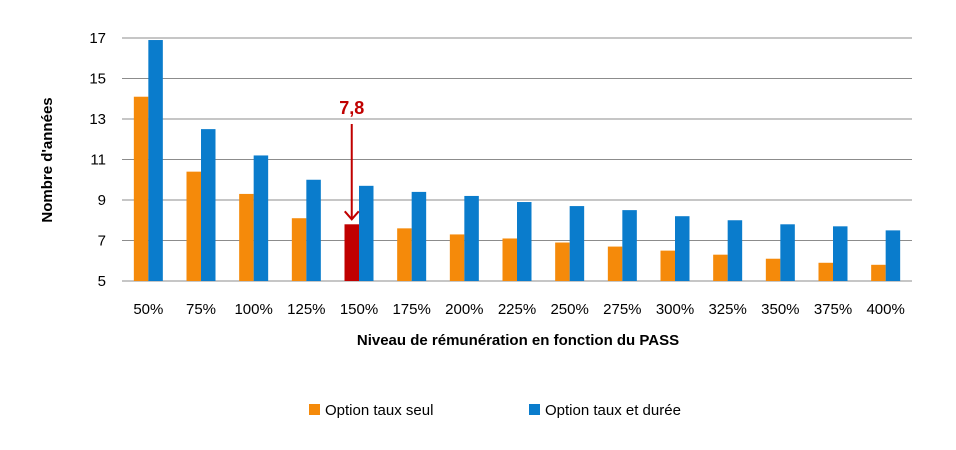 Image resolution: width=956 pixels, height=450 pixels. Describe the element at coordinates (351, 215) in the screenshot. I see `annotation-arrow-head` at that location.